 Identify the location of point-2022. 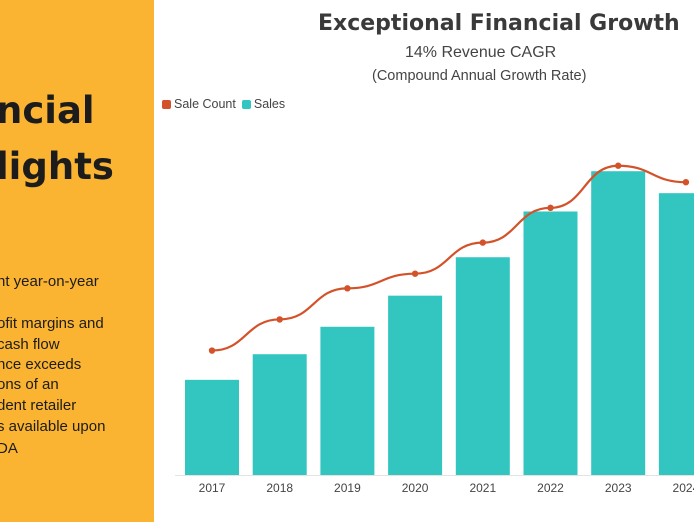
(550, 208).